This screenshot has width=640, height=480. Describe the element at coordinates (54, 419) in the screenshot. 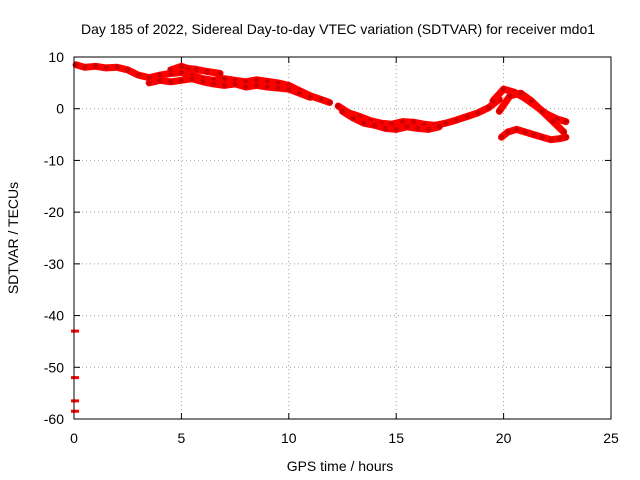

I see `y-tick-label: -60` at that location.